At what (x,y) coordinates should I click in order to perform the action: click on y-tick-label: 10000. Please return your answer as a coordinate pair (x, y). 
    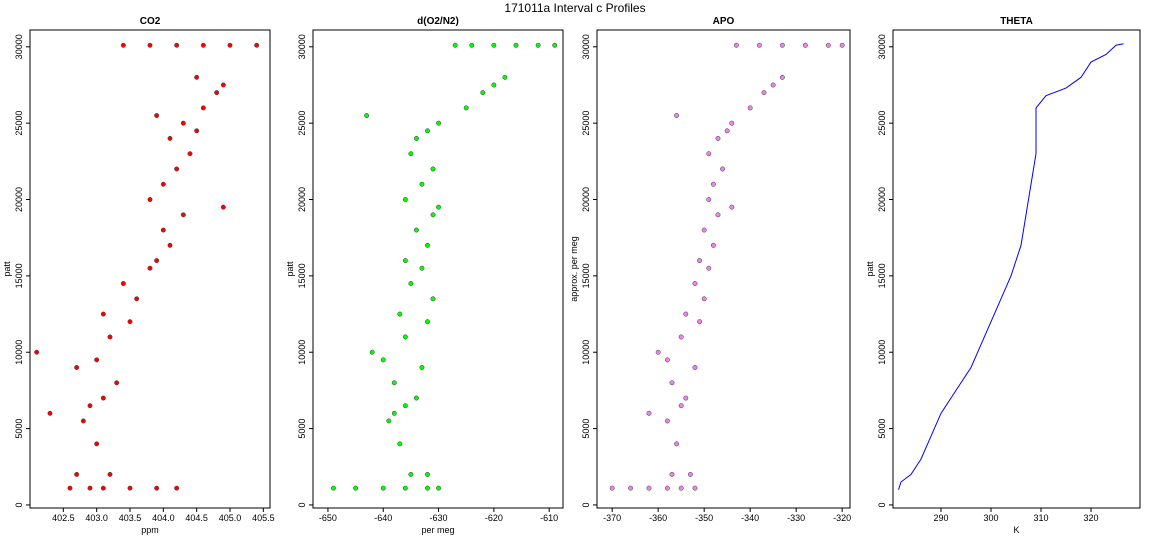
    Looking at the image, I should click on (882, 352).